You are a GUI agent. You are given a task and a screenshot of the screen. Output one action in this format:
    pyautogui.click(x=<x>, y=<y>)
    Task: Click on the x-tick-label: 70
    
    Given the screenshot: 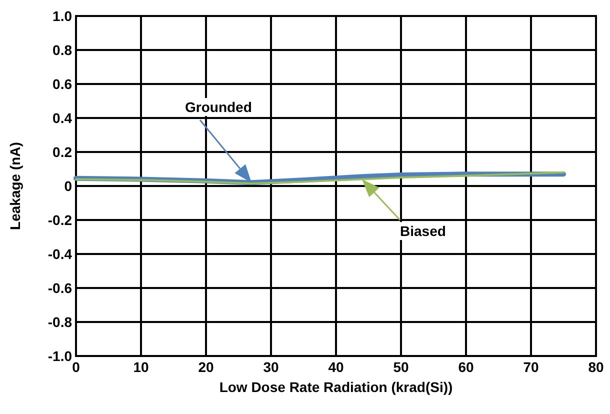 What is the action you would take?
    pyautogui.click(x=531, y=367)
    